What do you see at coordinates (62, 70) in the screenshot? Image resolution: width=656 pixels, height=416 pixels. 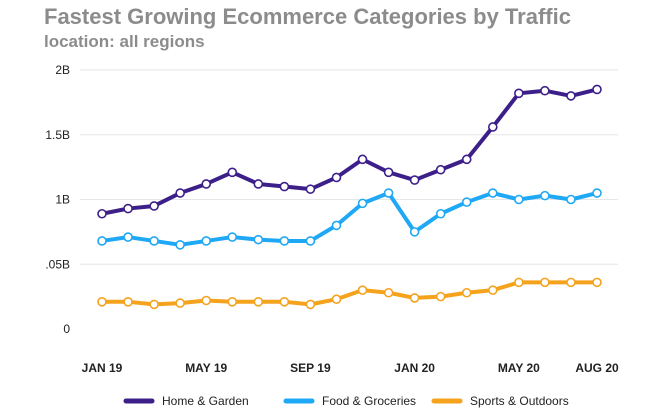 I see `y-tick-label: 2B` at bounding box center [62, 70].